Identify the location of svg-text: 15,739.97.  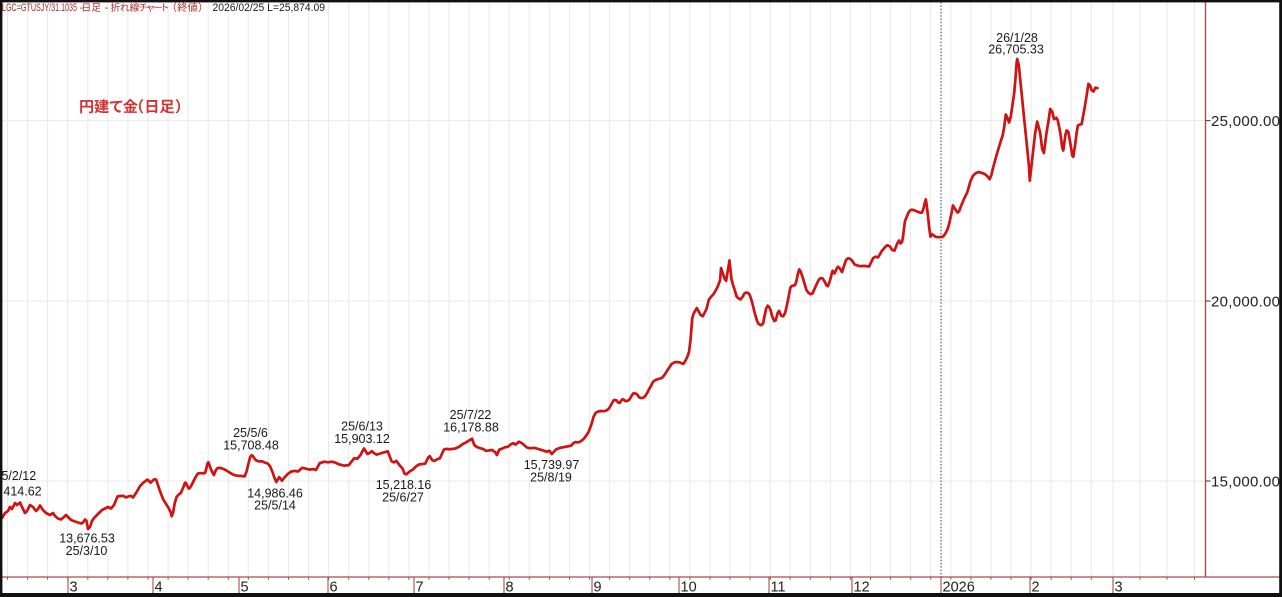
(552, 465).